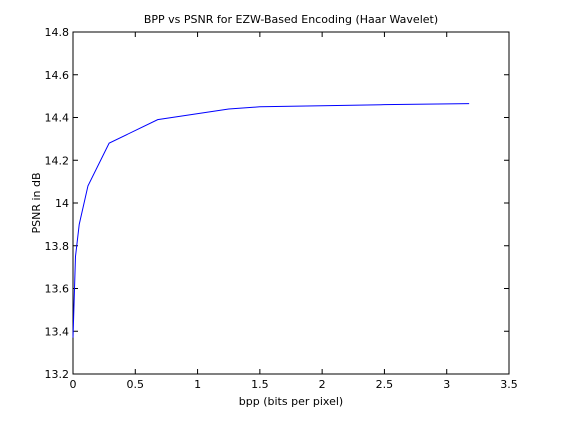 The width and height of the screenshot is (561, 424). What do you see at coordinates (136, 384) in the screenshot?
I see `x-tick-label: 0.5` at bounding box center [136, 384].